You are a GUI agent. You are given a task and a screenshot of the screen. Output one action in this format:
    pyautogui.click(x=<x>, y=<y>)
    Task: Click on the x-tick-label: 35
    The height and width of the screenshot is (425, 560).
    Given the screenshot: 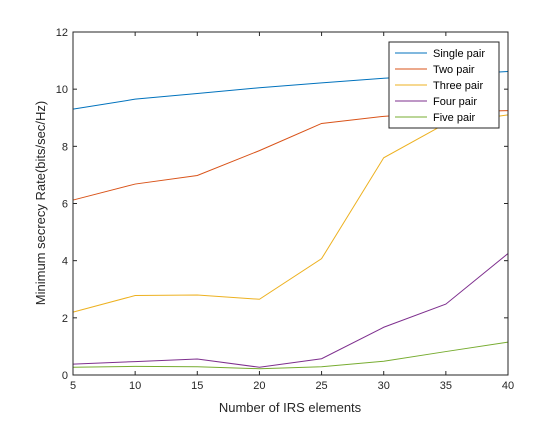 What is the action you would take?
    pyautogui.click(x=446, y=386)
    